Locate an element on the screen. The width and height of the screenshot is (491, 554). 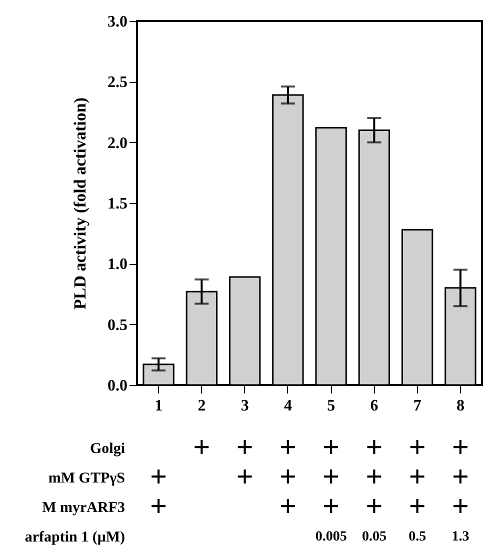
y-tick-label: 2.0 is located at coordinates (118, 143).